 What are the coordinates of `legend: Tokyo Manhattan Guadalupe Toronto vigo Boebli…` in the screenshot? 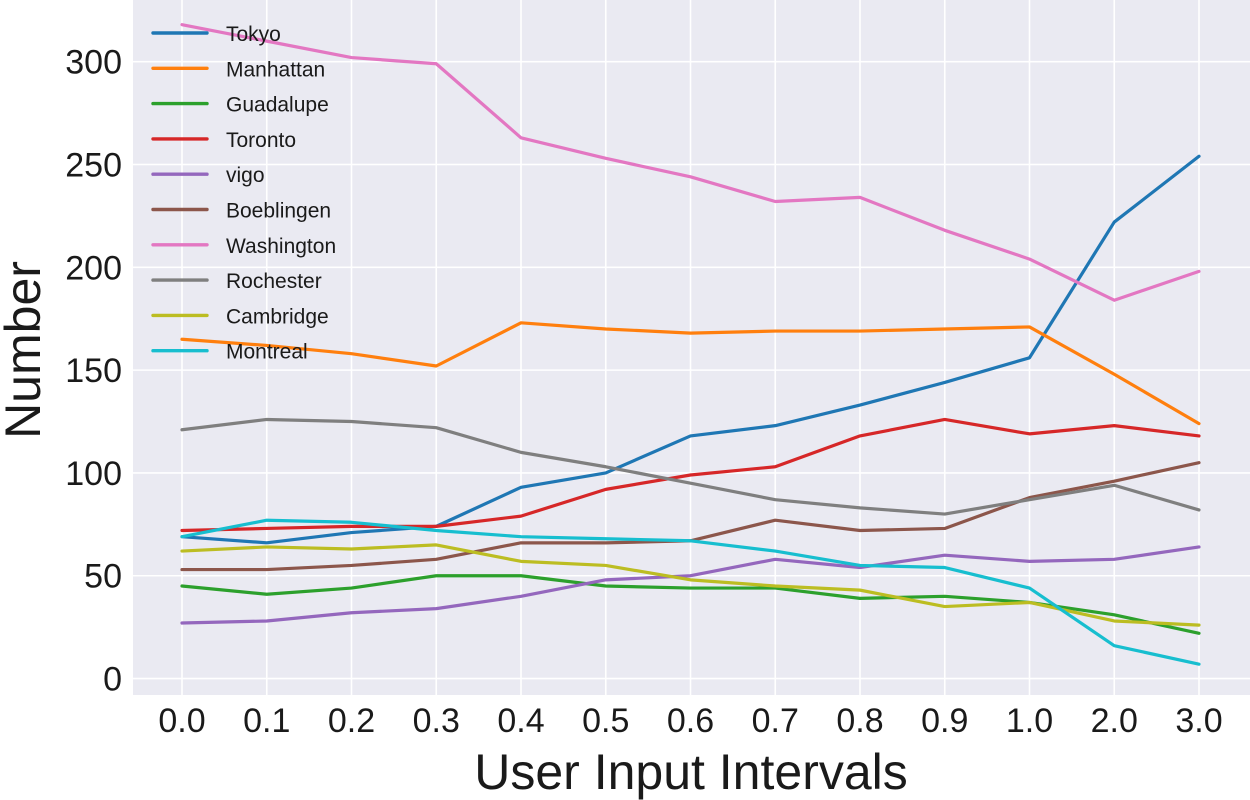 It's located at (243, 193).